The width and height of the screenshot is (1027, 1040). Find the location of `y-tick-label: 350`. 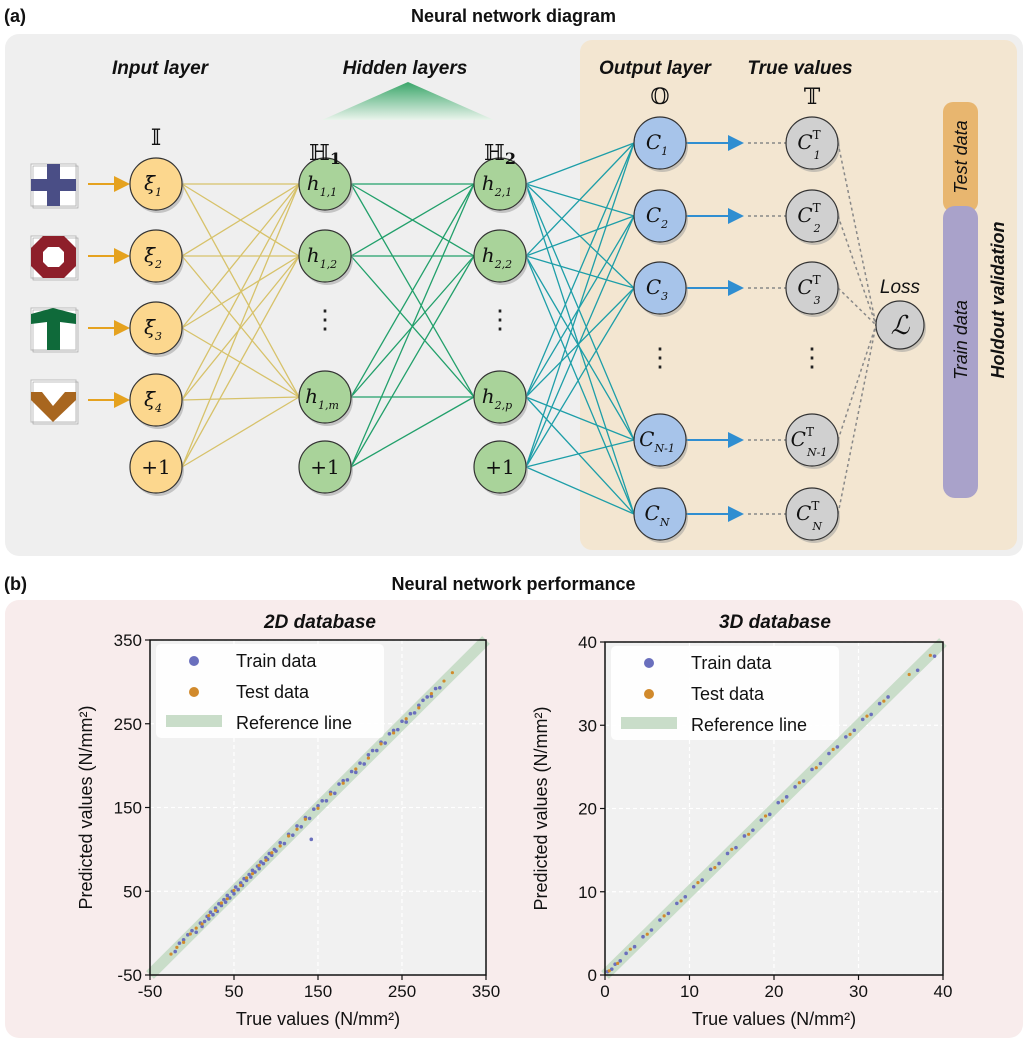

y-tick-label: 350 is located at coordinates (128, 640).